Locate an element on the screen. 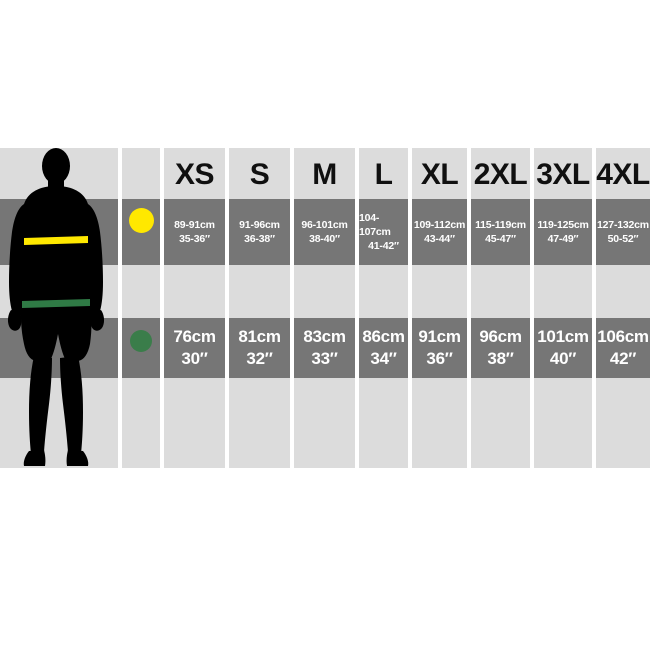  chest-2xl-cm: 115-119cm is located at coordinates (500, 224).